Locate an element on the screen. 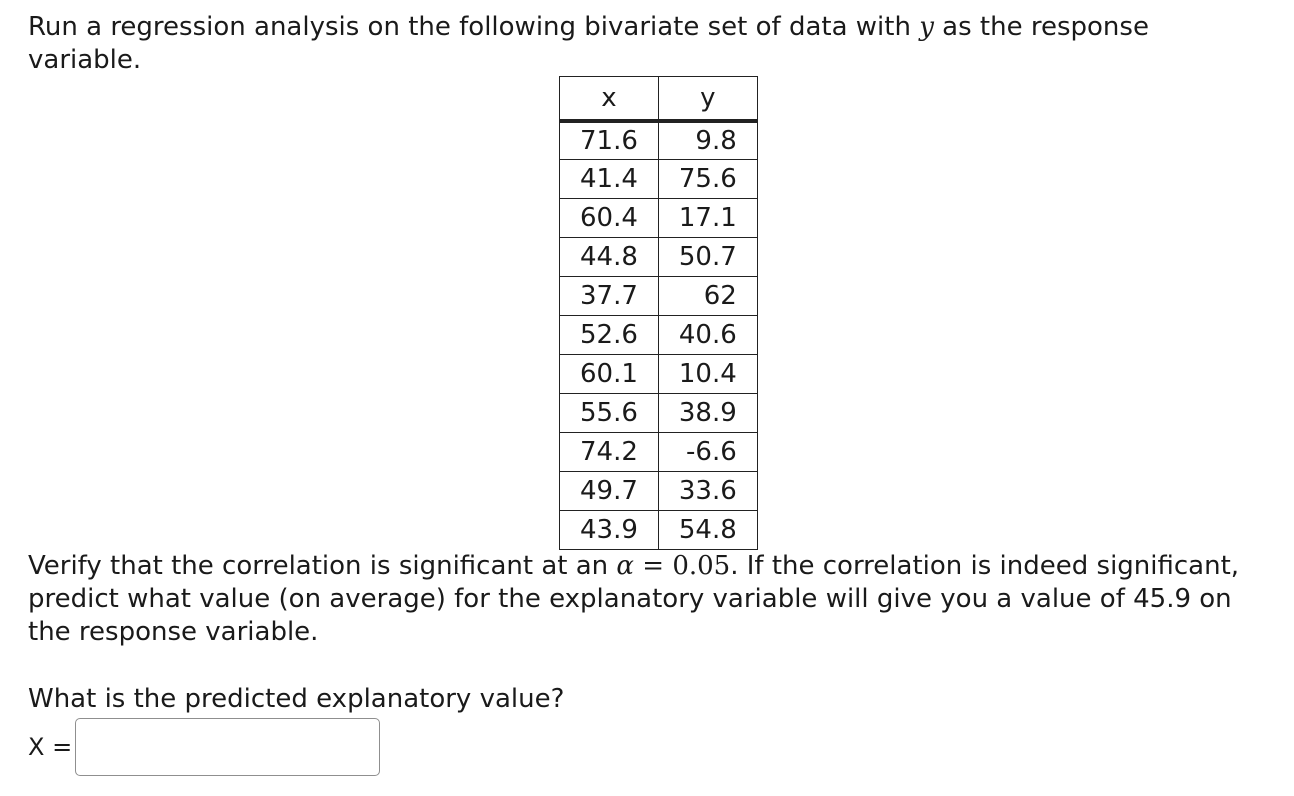 Image resolution: width=1294 pixels, height=796 pixels. header-x: x is located at coordinates (609, 99).